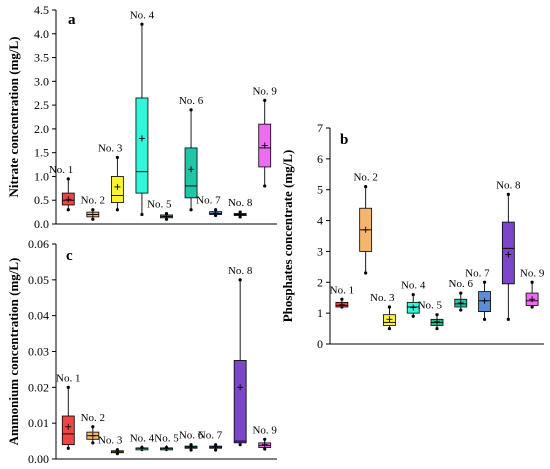 The image size is (550, 469). I want to click on panel-letter: a, so click(72, 20).